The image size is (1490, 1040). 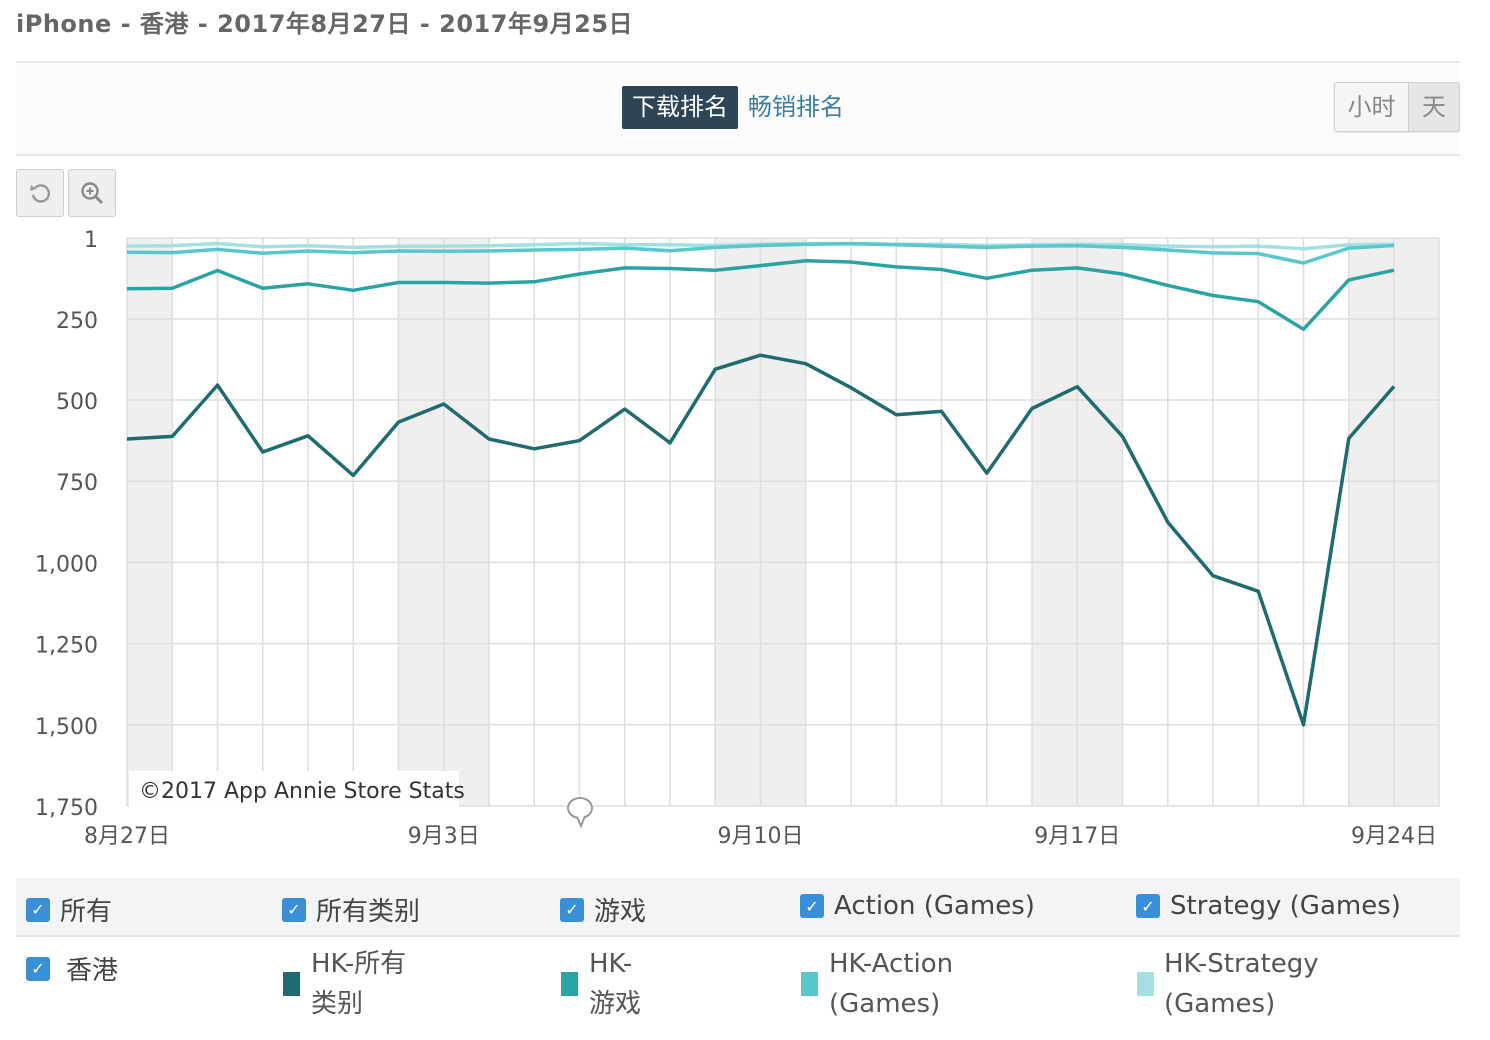 What do you see at coordinates (150, 522) in the screenshot?
I see `weekend-band` at bounding box center [150, 522].